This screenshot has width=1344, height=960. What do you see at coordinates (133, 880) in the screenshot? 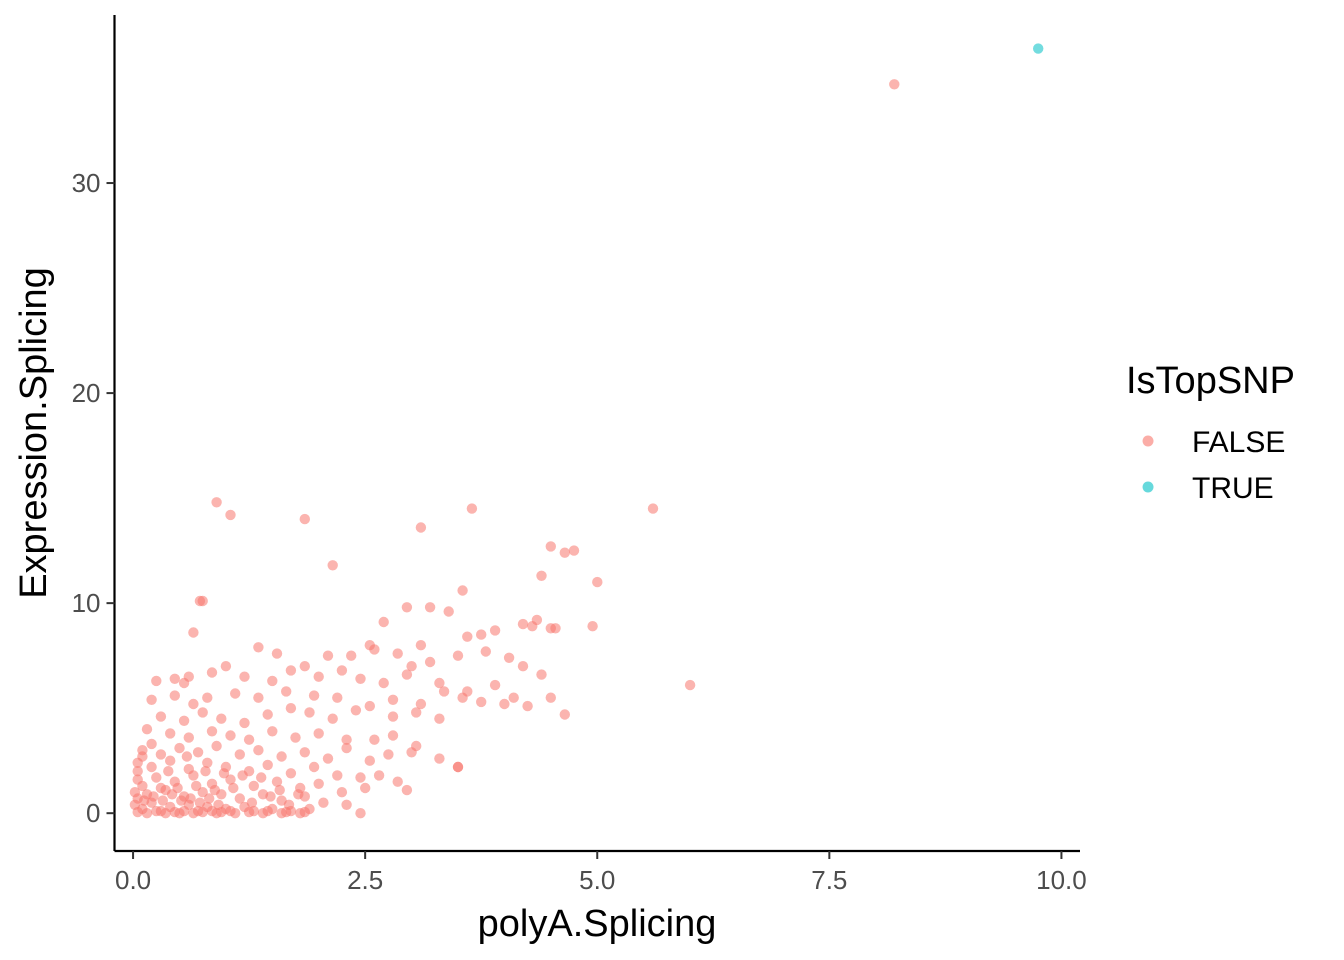
I see `x-tick-label-0: 0.0` at bounding box center [133, 880].